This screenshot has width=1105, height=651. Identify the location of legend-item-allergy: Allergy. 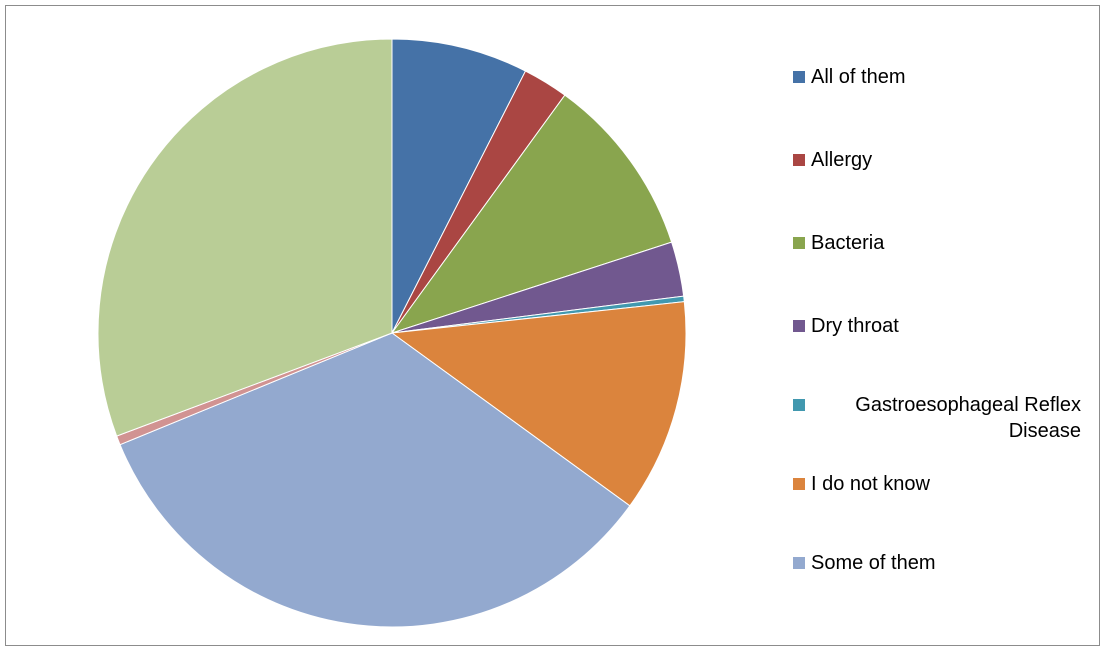
(942, 160).